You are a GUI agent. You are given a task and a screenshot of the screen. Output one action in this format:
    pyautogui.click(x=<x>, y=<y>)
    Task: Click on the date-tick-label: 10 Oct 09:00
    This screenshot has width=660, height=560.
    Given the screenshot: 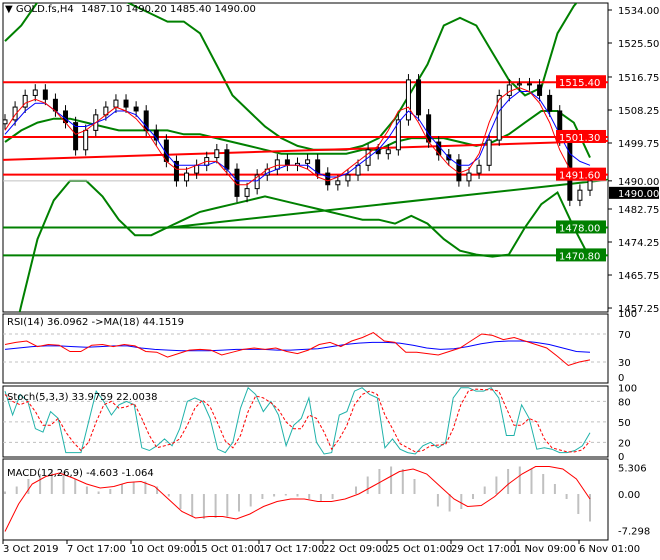 What is the action you would take?
    pyautogui.click(x=163, y=549)
    